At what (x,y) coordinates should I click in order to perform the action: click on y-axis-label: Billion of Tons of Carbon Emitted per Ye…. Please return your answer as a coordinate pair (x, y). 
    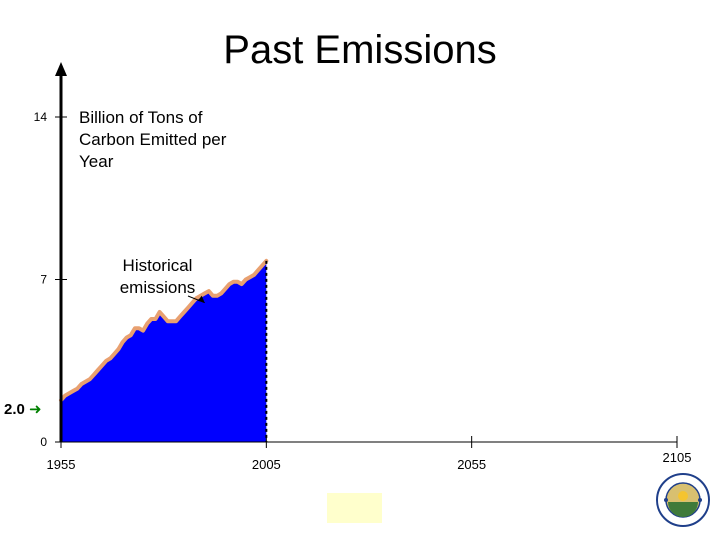
    Looking at the image, I should click on (161, 140).